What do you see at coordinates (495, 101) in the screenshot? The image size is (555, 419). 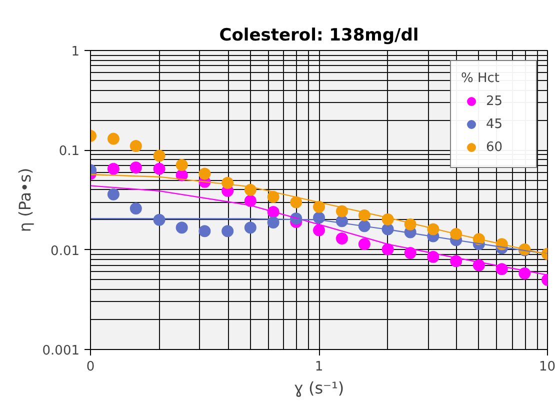 I see `legend-label: 25` at bounding box center [495, 101].